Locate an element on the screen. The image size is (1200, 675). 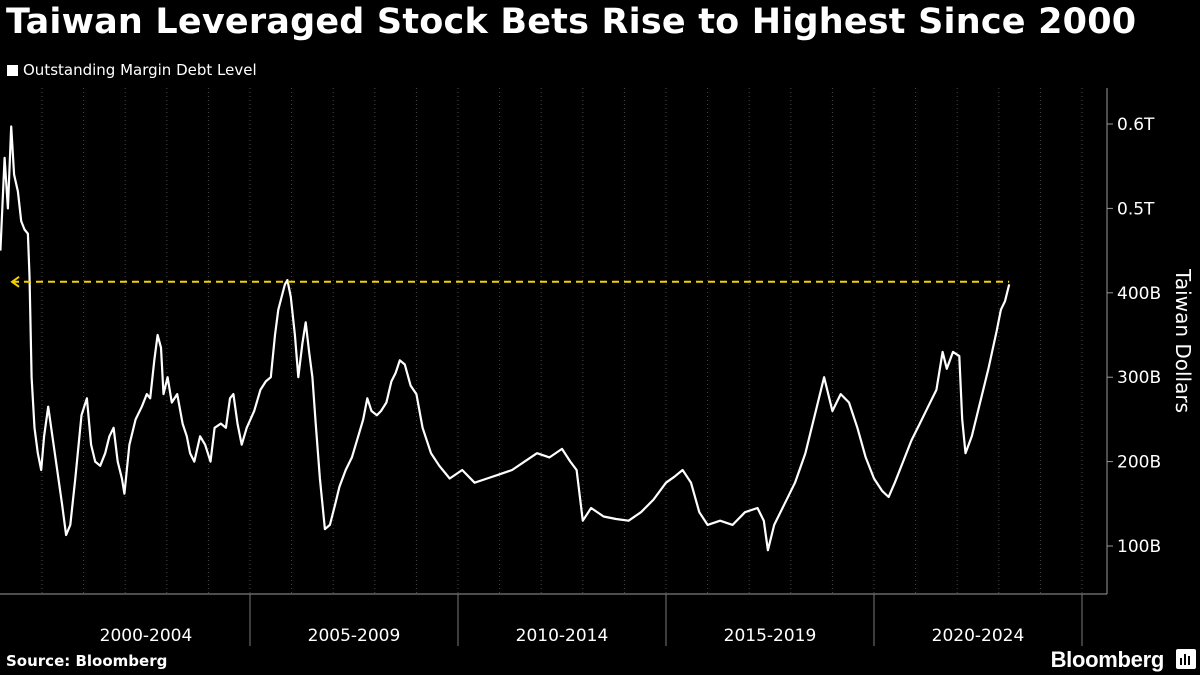
x-tick-label-0: 2000-2004 is located at coordinates (146, 636).